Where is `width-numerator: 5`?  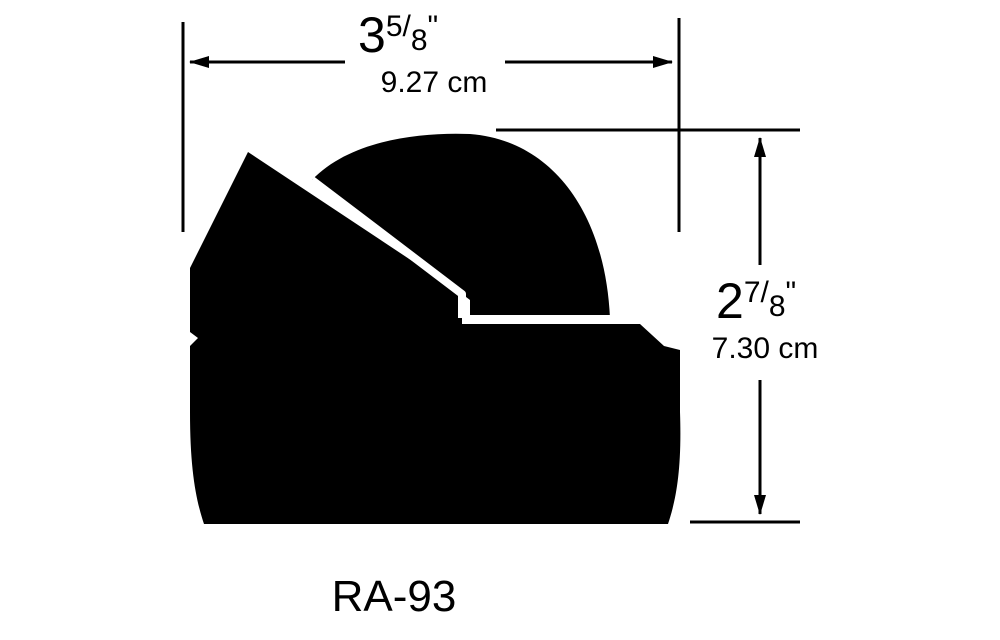
width-numerator: 5 is located at coordinates (394, 26).